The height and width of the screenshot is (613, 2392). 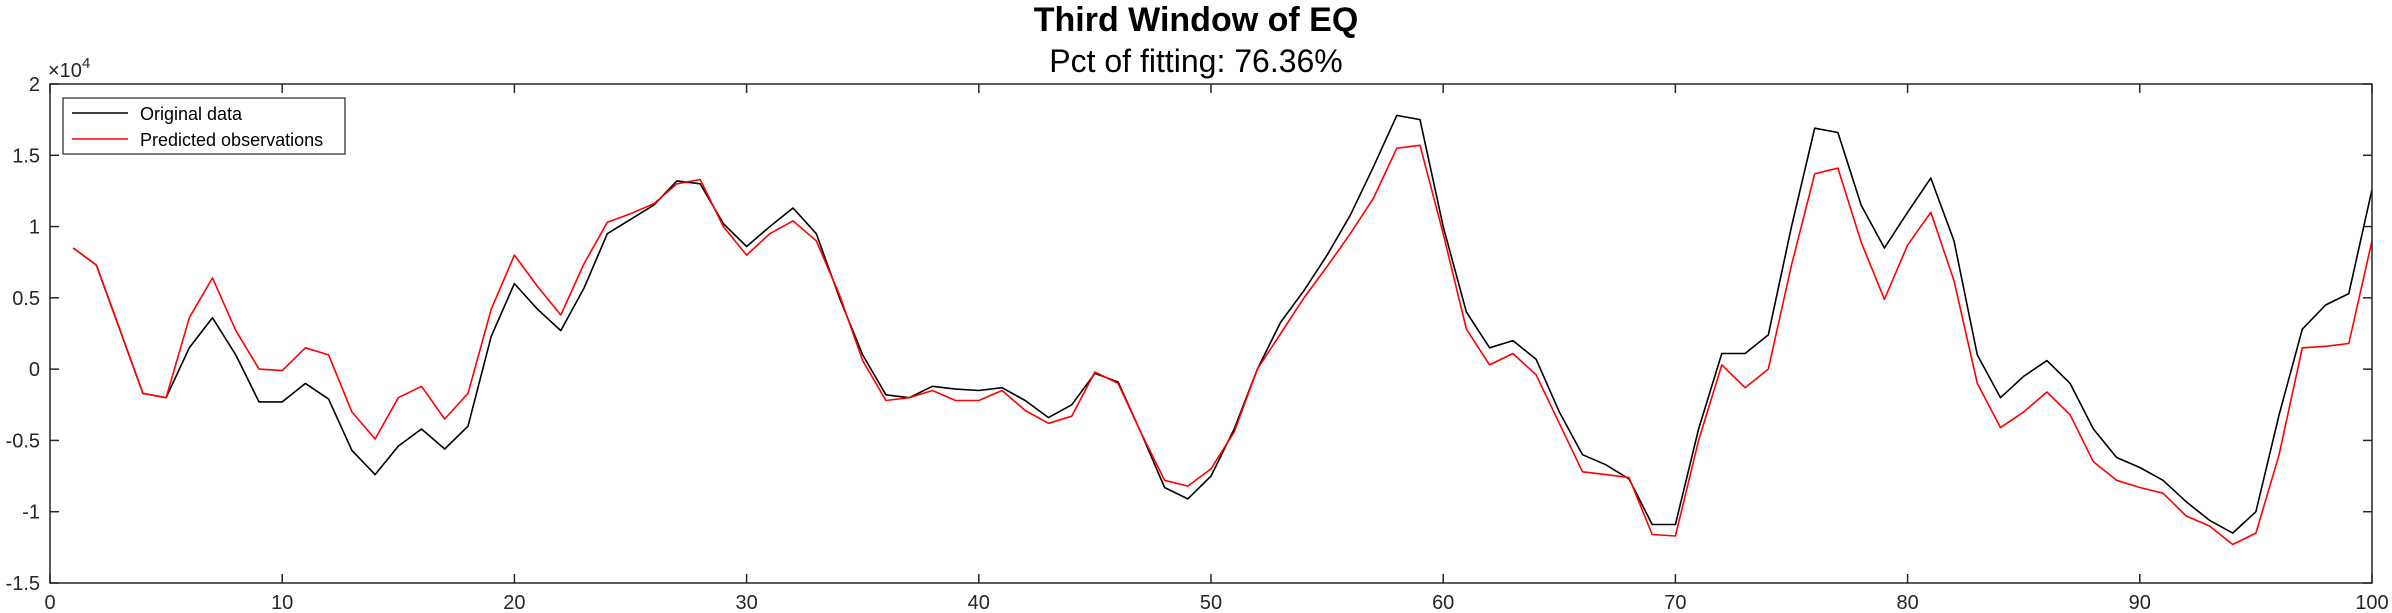 What do you see at coordinates (191, 114) in the screenshot?
I see `legend-label-original: Original data` at bounding box center [191, 114].